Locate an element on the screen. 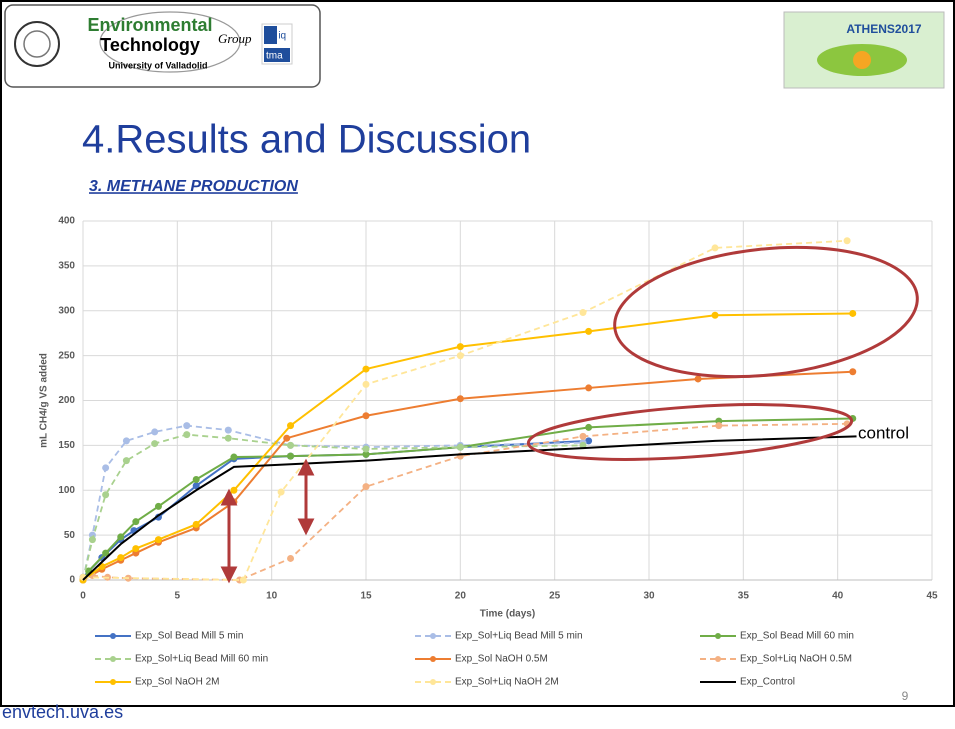 The image size is (955, 729). y-tick-label: 350 is located at coordinates (66, 266).